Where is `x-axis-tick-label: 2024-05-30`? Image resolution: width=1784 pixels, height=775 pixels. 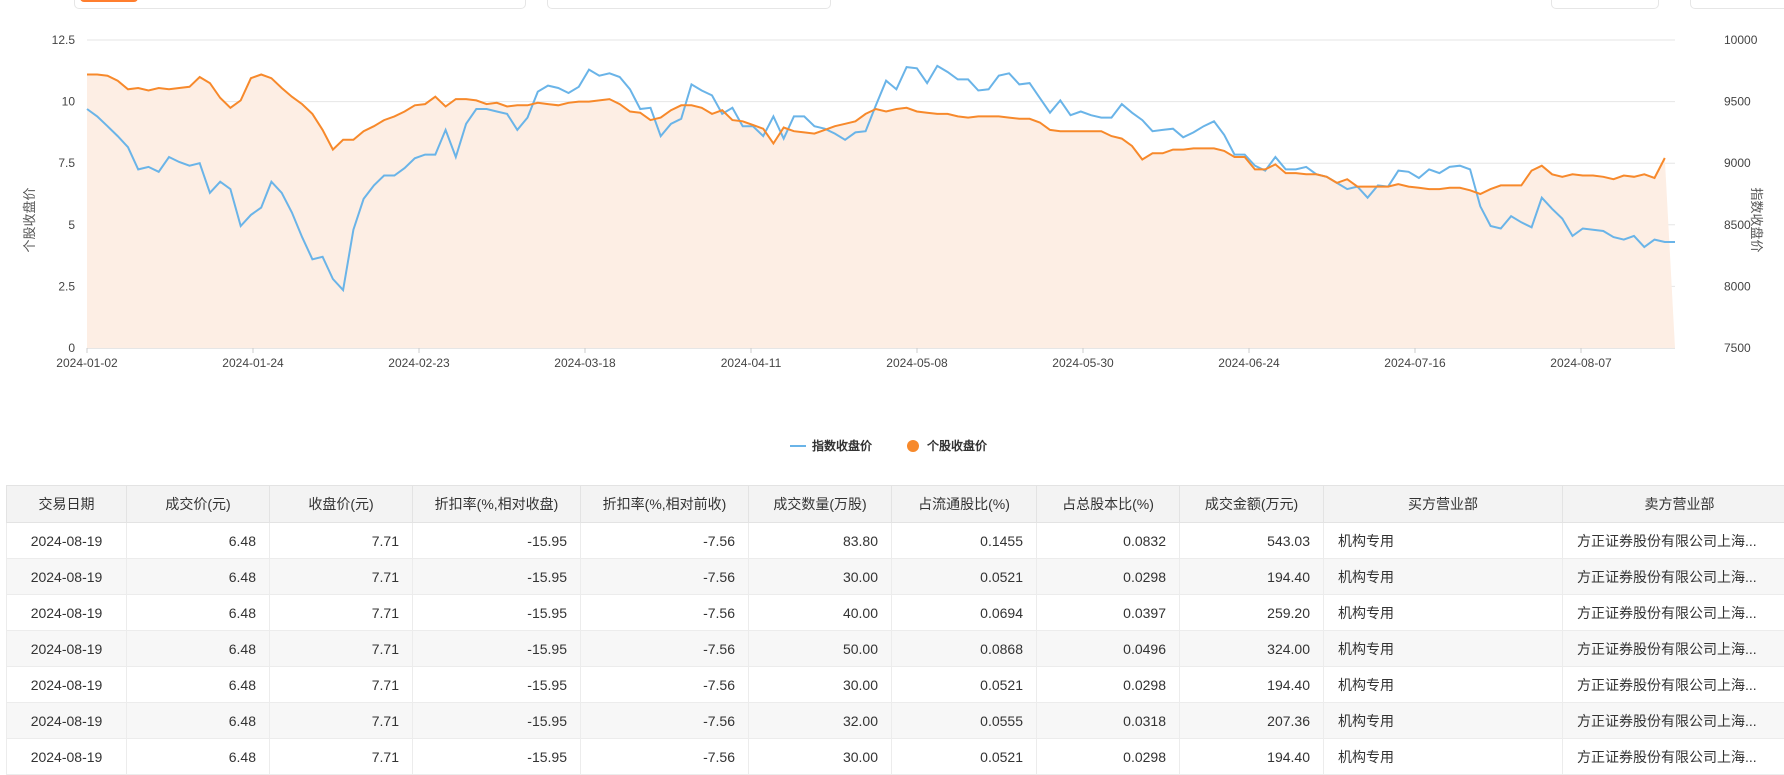
x-axis-tick-label: 2024-05-30 is located at coordinates (1083, 363).